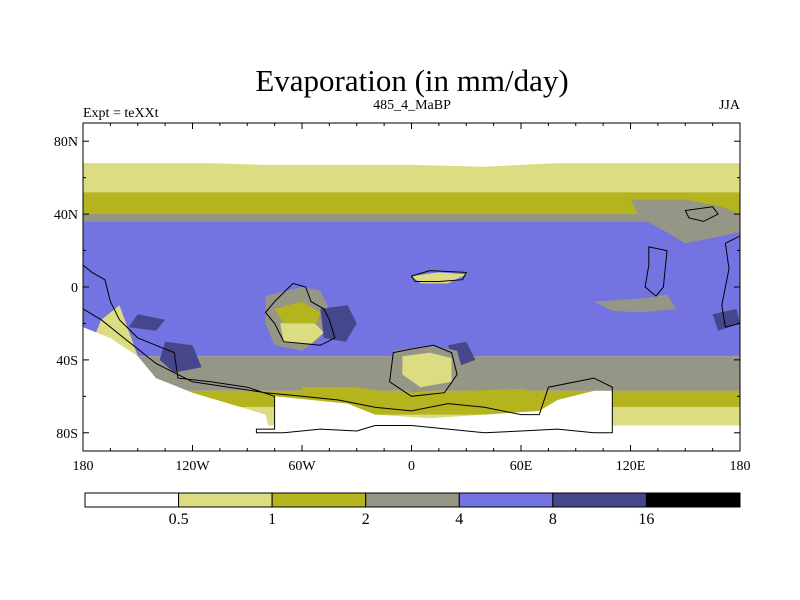  I want to click on colorbar-label-2: 2, so click(366, 519).